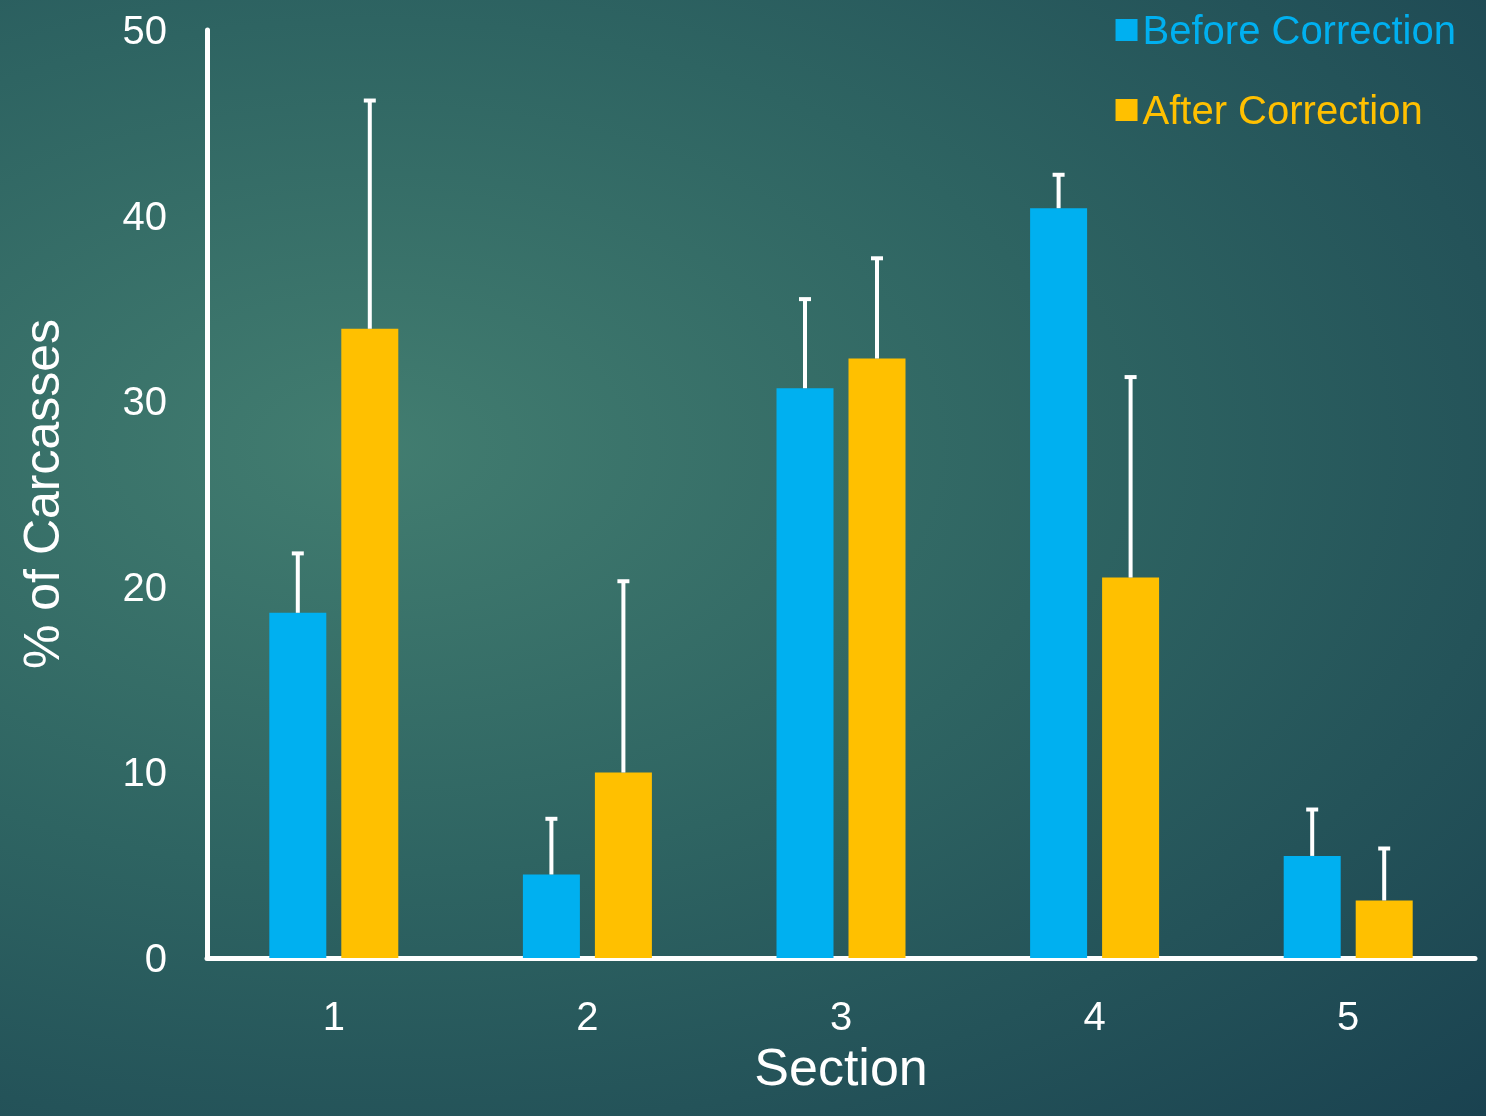 The image size is (1486, 1116). What do you see at coordinates (587, 1016) in the screenshot?
I see `x-tick-label: 2` at bounding box center [587, 1016].